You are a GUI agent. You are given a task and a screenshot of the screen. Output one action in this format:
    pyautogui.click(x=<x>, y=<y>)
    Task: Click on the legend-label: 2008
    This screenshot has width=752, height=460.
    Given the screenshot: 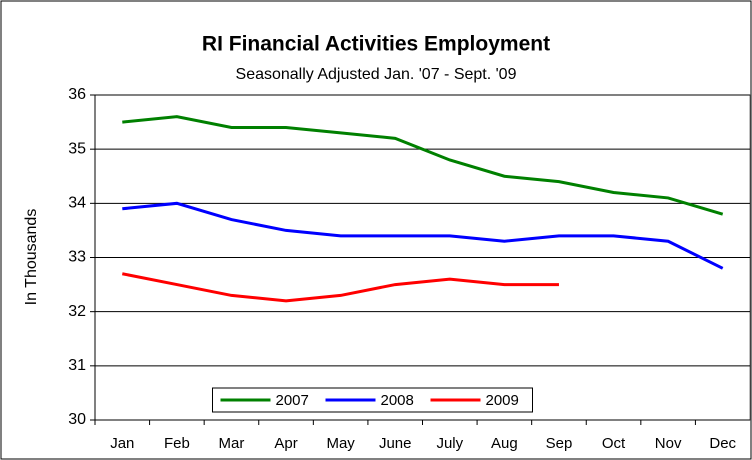 What is the action you would take?
    pyautogui.click(x=397, y=400)
    